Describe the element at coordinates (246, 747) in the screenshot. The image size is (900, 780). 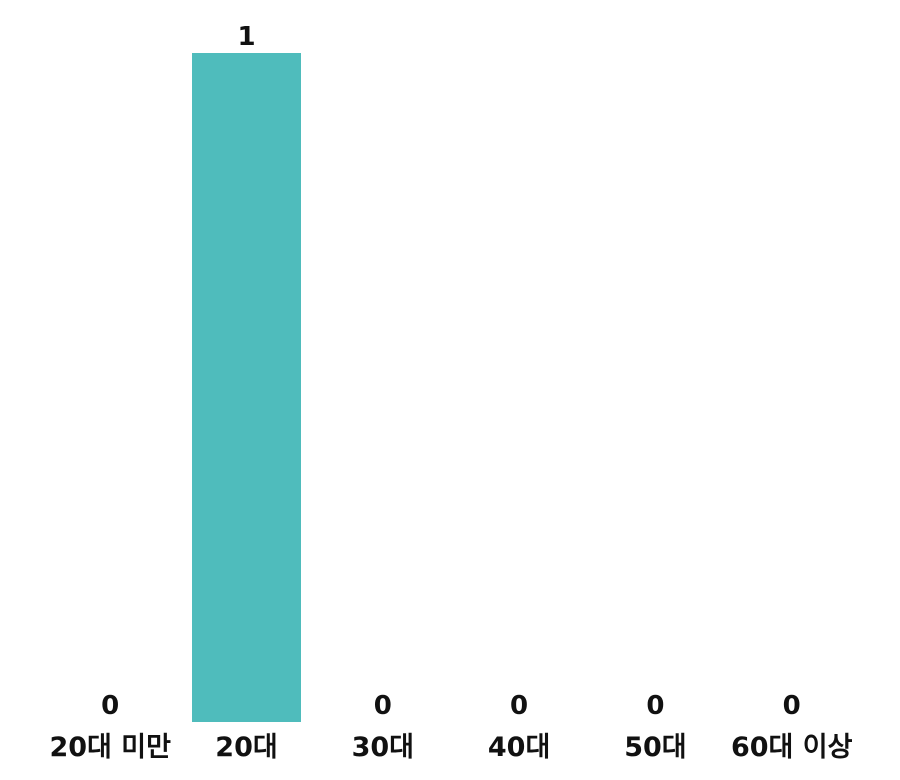
I see `category-label-1: 20대` at that location.